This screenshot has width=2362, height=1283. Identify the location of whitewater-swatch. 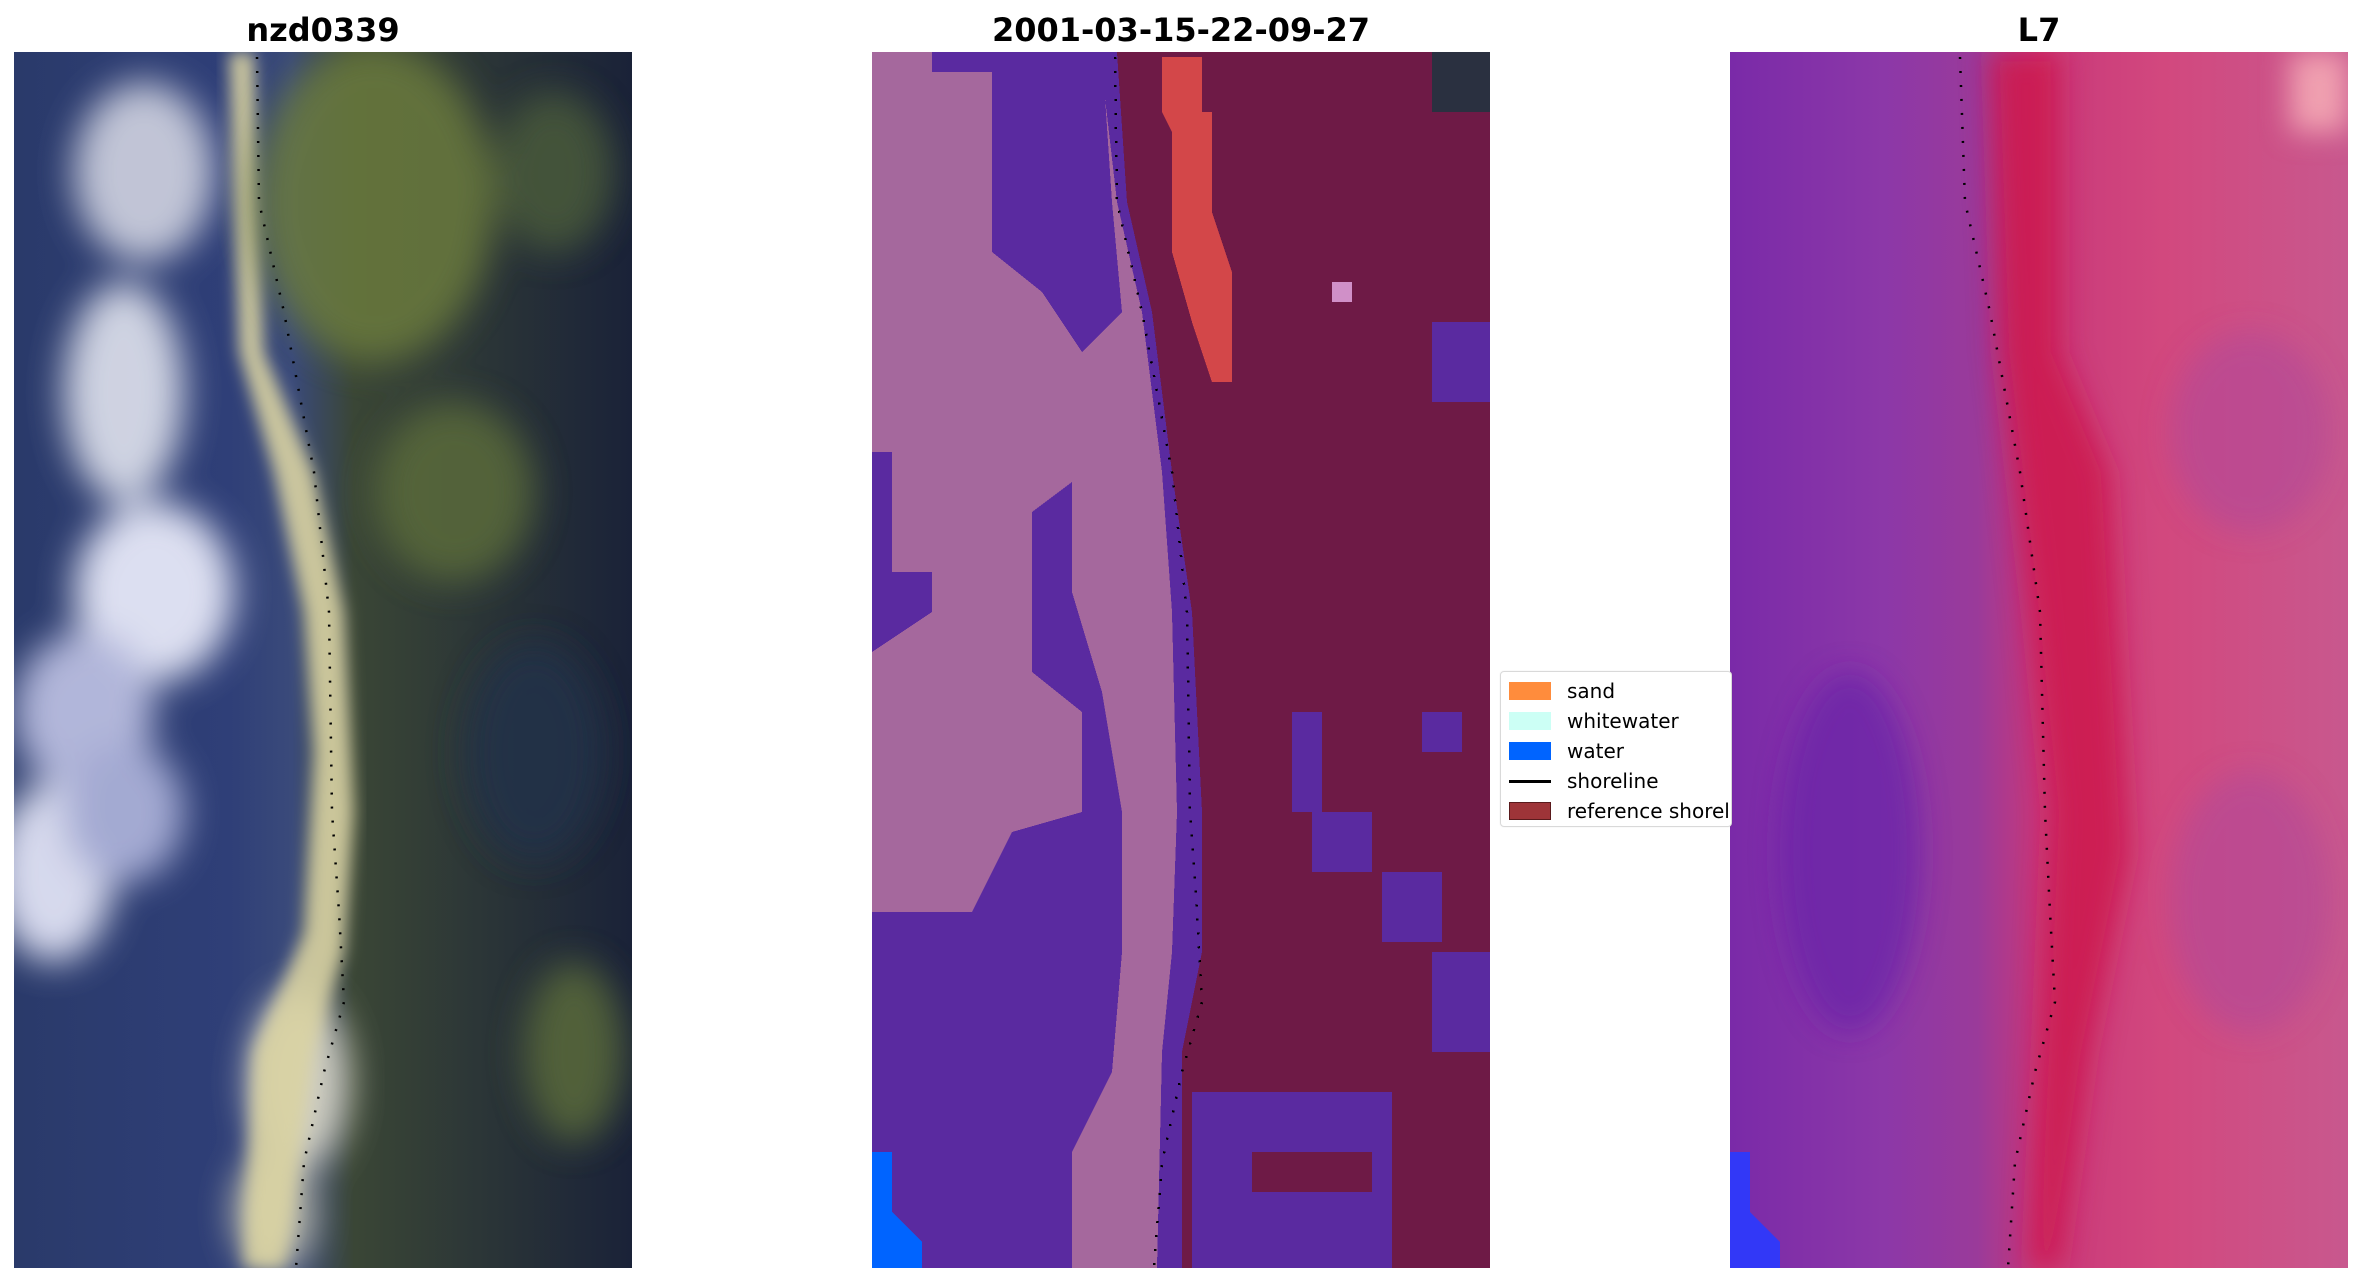
(1530, 721).